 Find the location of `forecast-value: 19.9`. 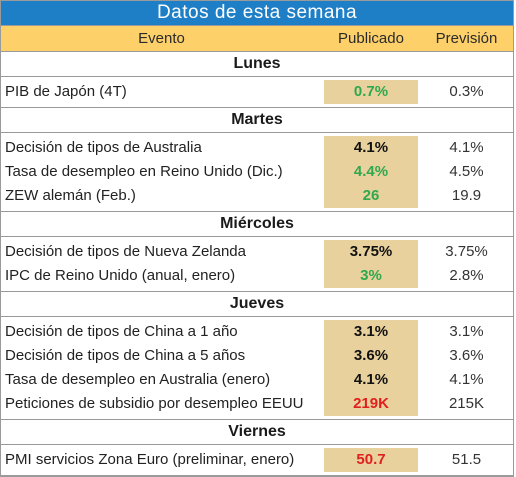

forecast-value: 19.9 is located at coordinates (466, 195).